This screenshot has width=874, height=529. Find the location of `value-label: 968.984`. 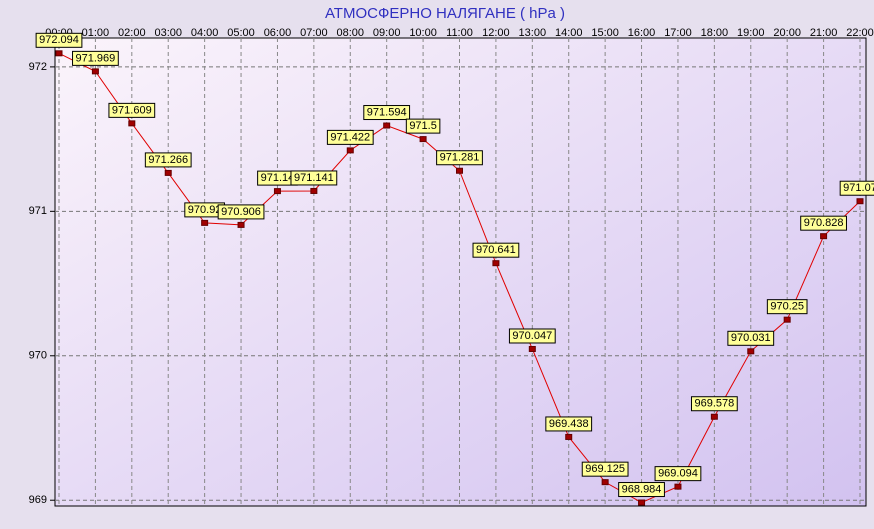

value-label: 968.984 is located at coordinates (642, 489).